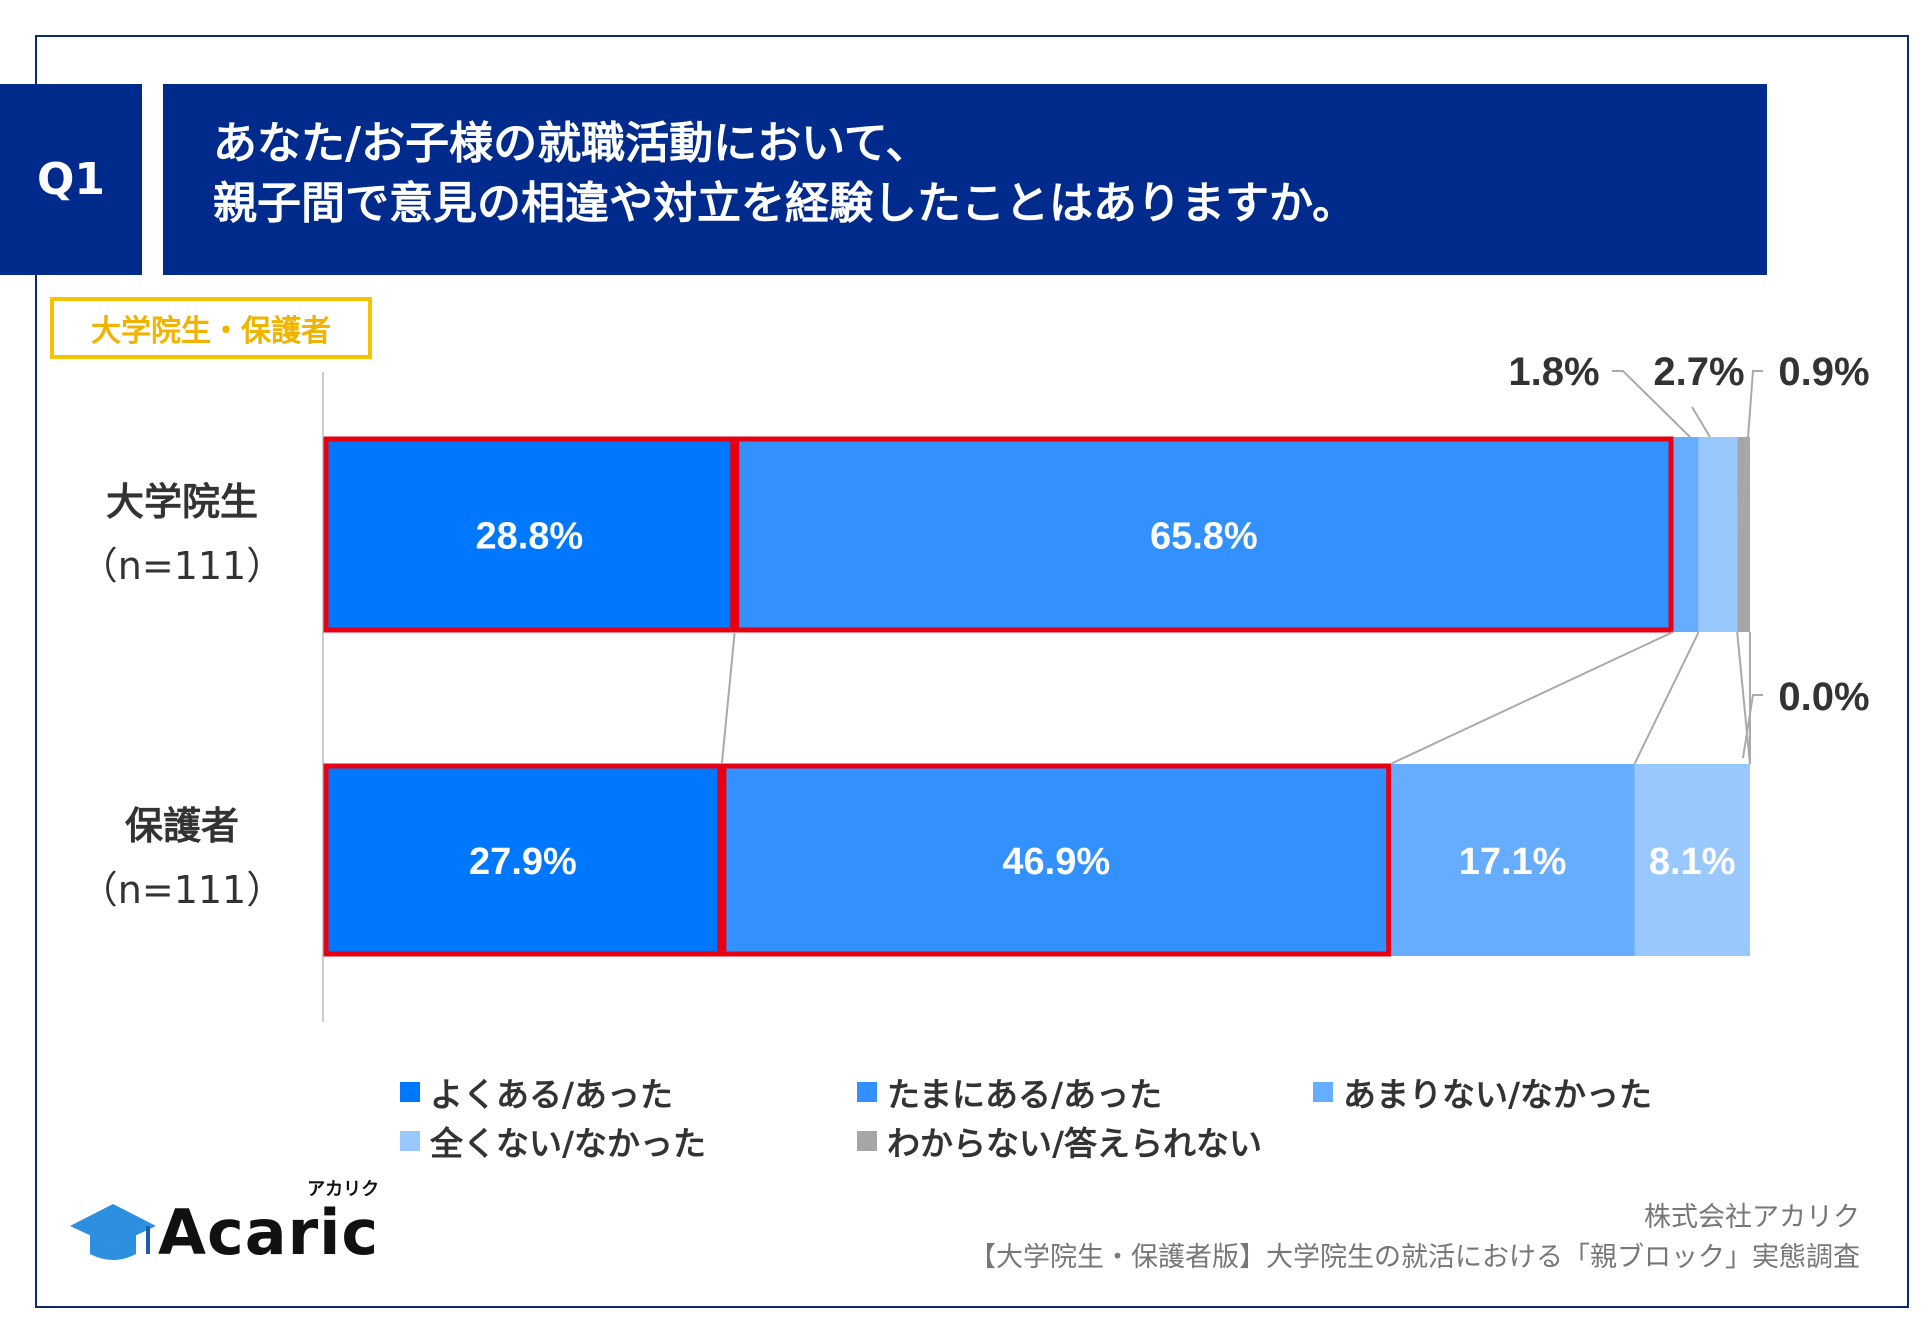 The height and width of the screenshot is (1338, 1932). Describe the element at coordinates (1752, 1217) in the screenshot. I see `company-name: 株式会社アカリク` at that location.